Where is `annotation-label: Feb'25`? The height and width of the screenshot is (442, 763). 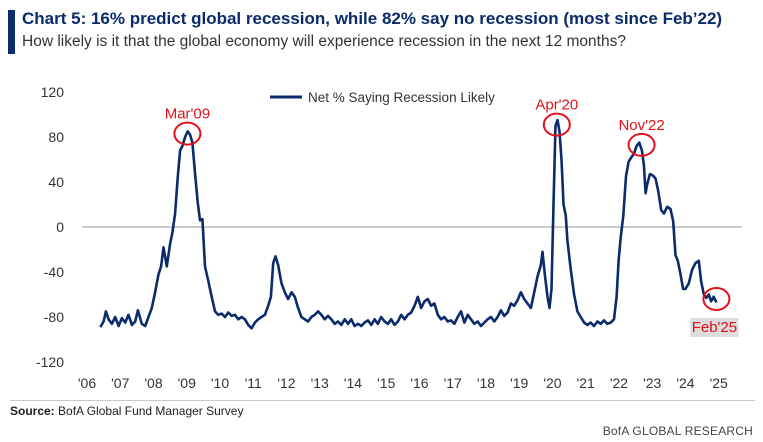
annotation-label: Feb'25 is located at coordinates (714, 327).